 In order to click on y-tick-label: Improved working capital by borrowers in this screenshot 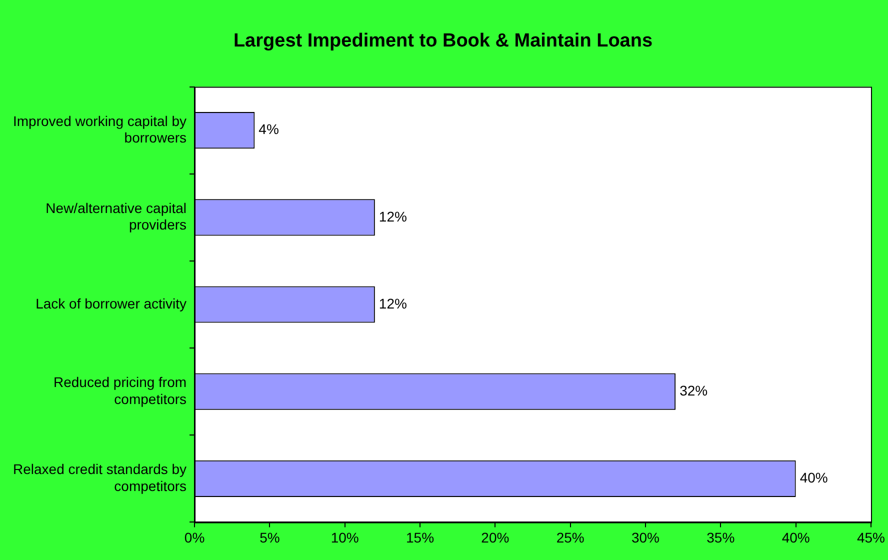, I will do `click(100, 129)`.